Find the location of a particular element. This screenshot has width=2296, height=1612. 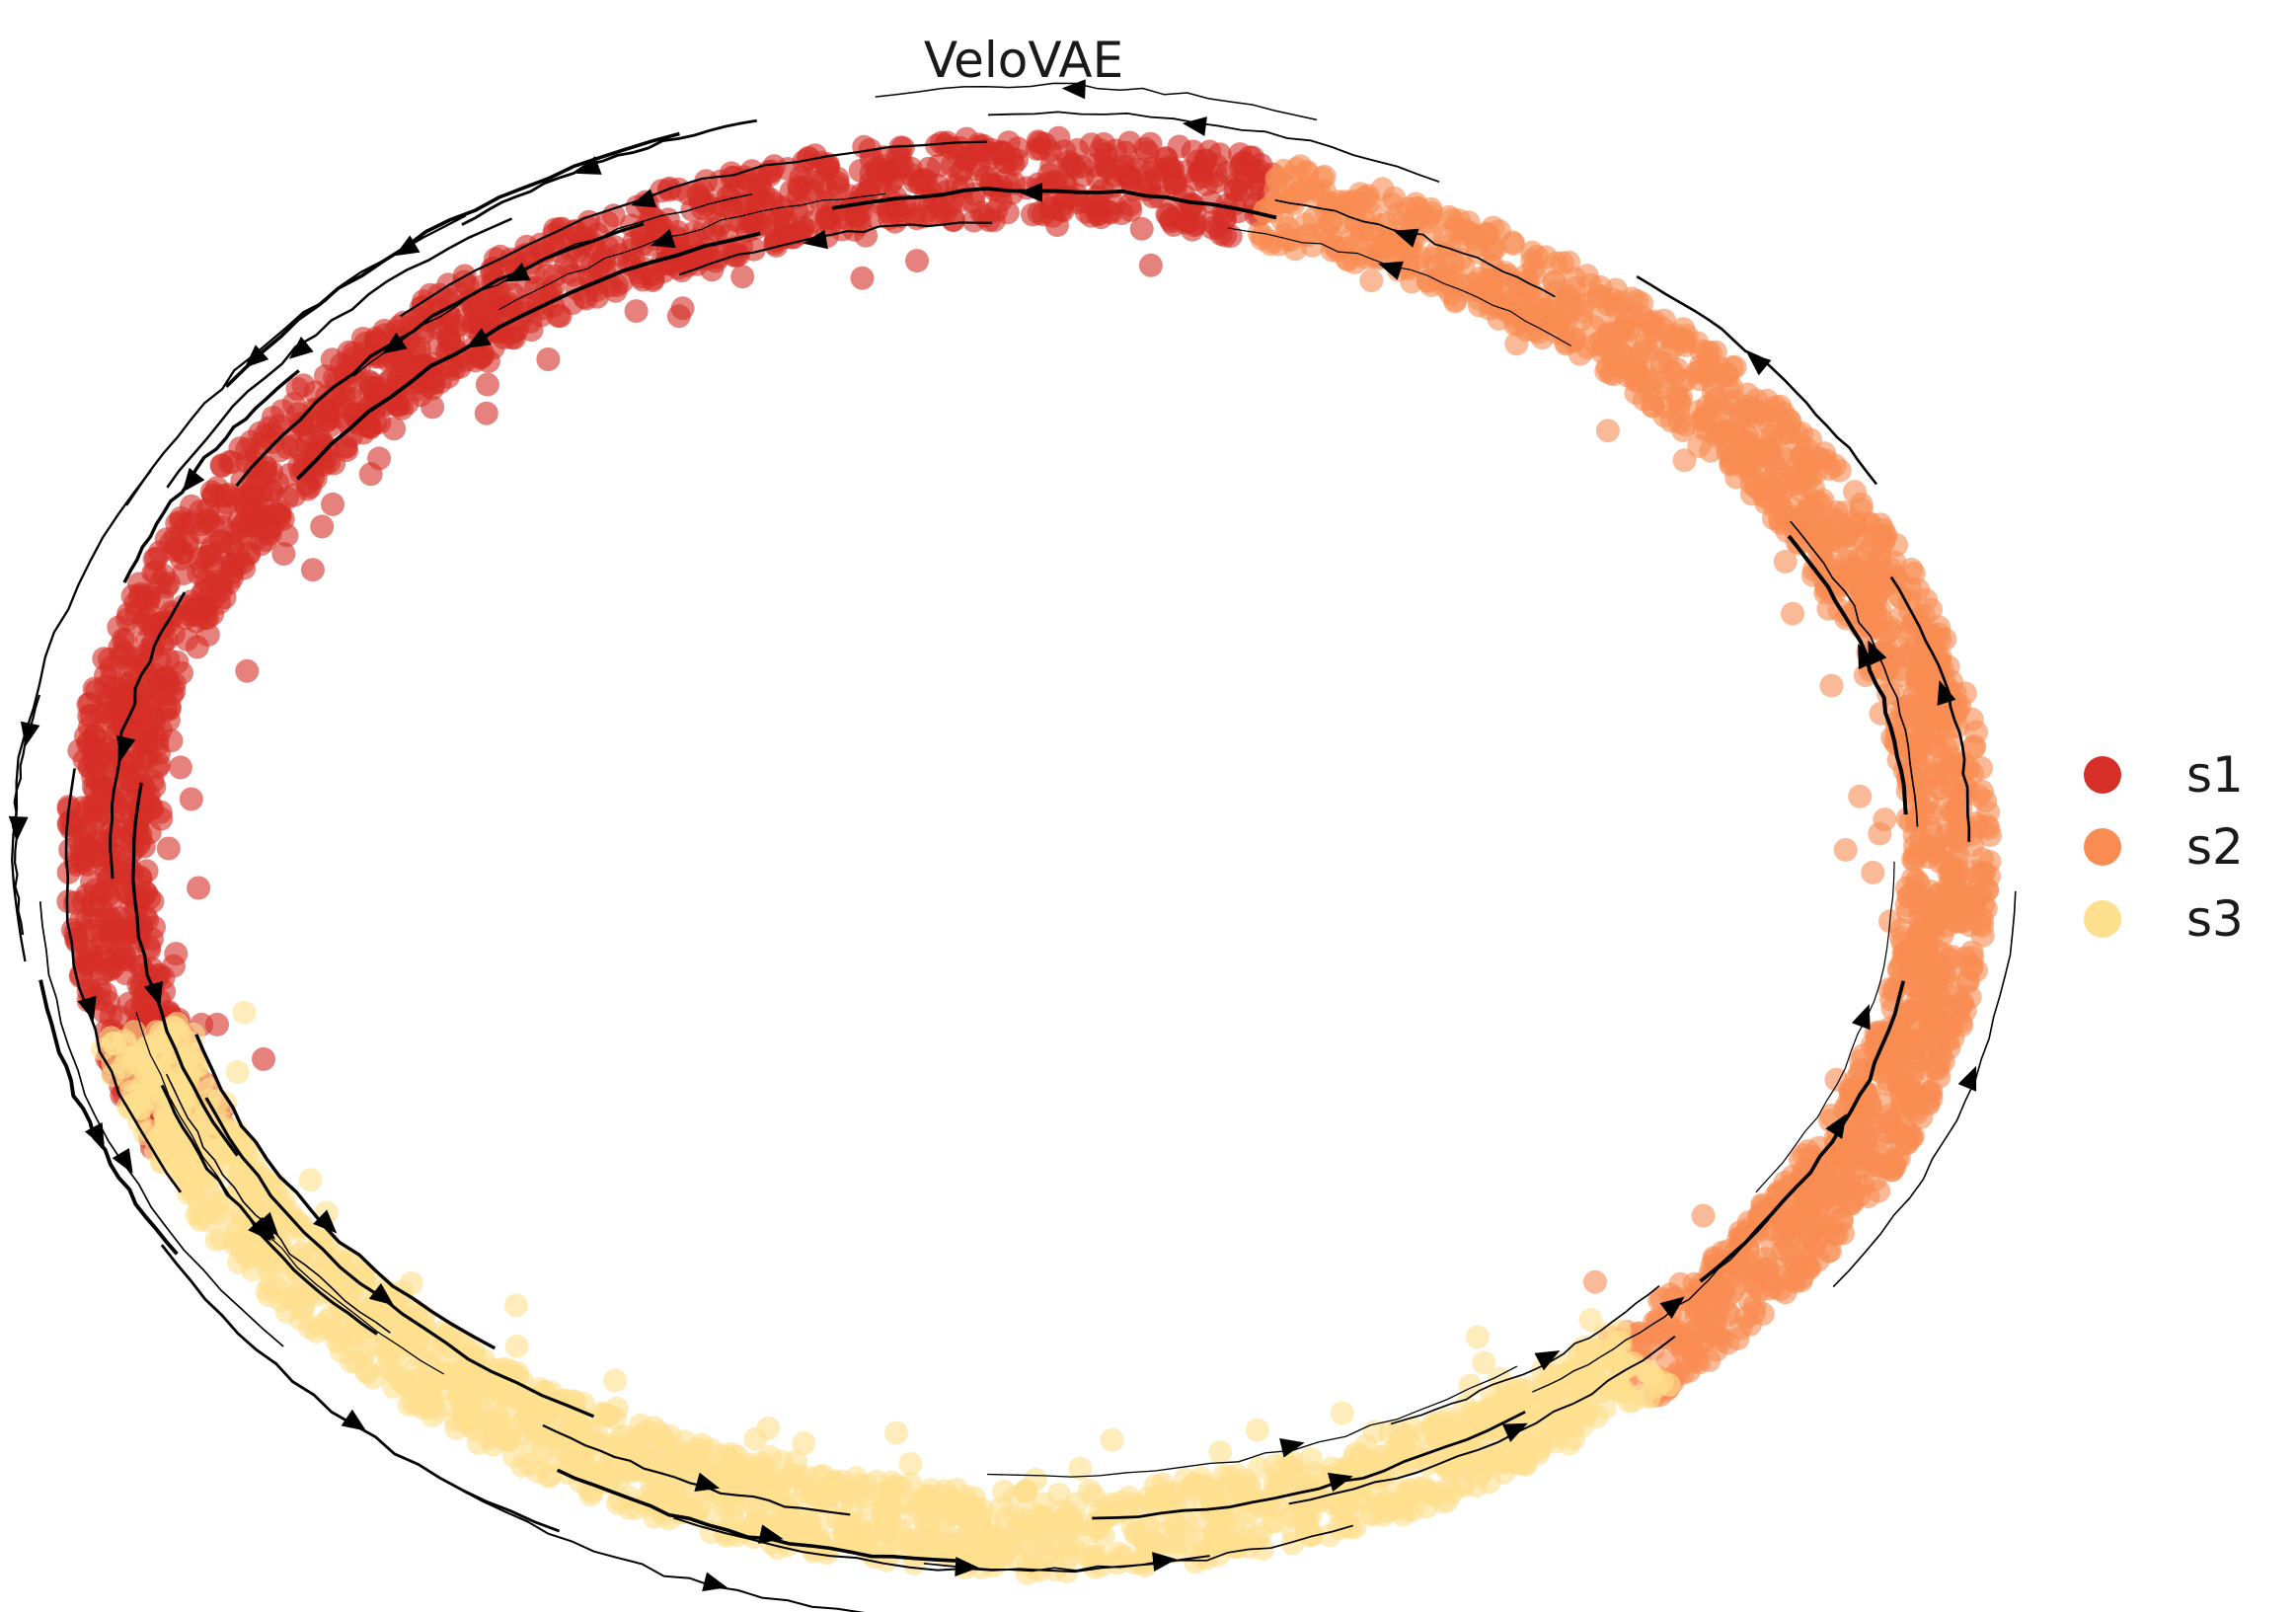

legend-marker-s2 is located at coordinates (2102, 847).